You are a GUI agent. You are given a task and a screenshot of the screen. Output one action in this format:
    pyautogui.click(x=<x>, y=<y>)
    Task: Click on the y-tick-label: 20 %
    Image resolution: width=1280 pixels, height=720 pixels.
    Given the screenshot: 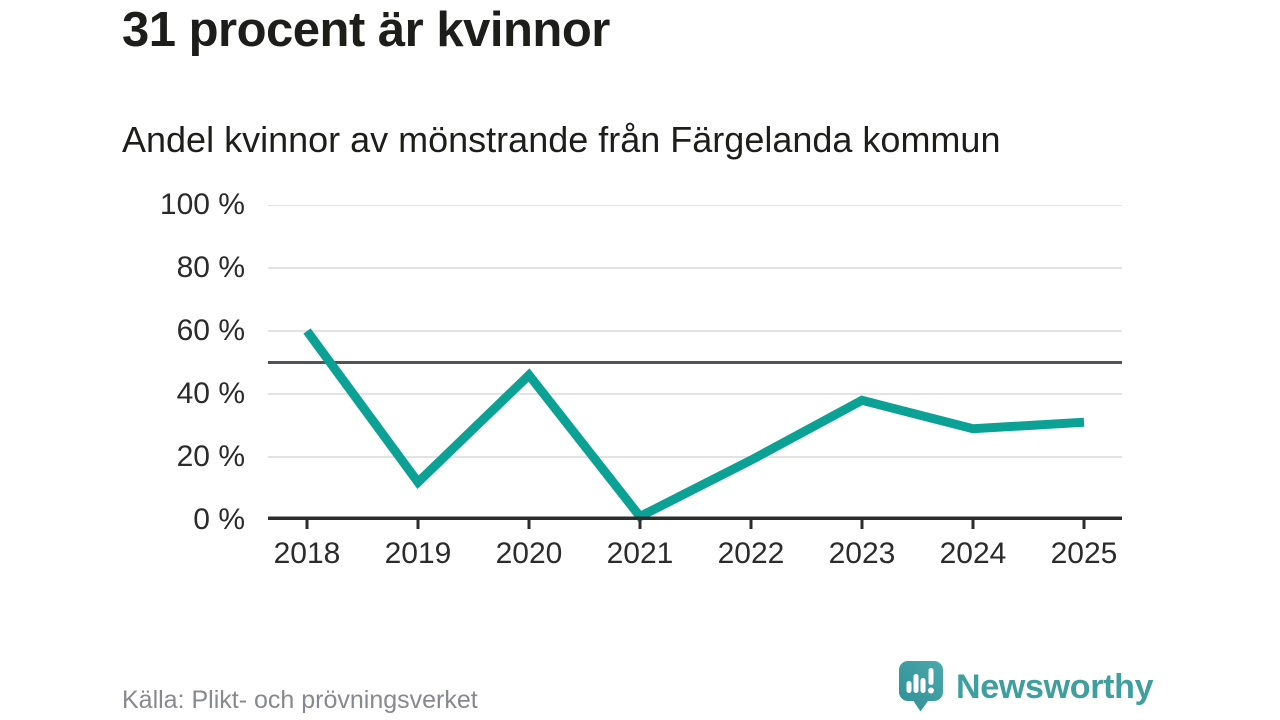 What is the action you would take?
    pyautogui.click(x=210, y=456)
    